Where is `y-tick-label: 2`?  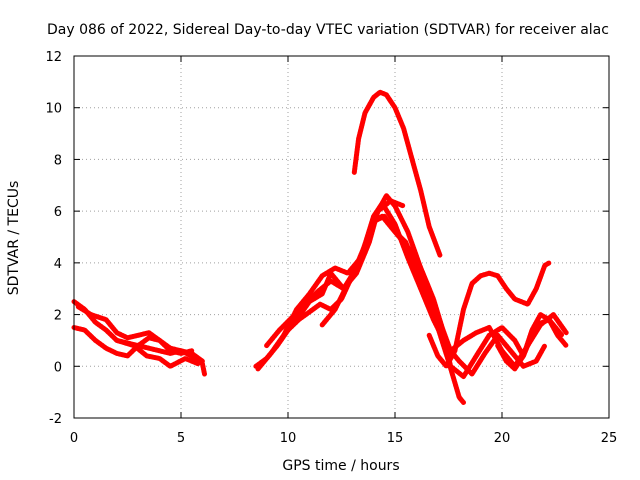 y-tick-label: 2 is located at coordinates (58, 316).